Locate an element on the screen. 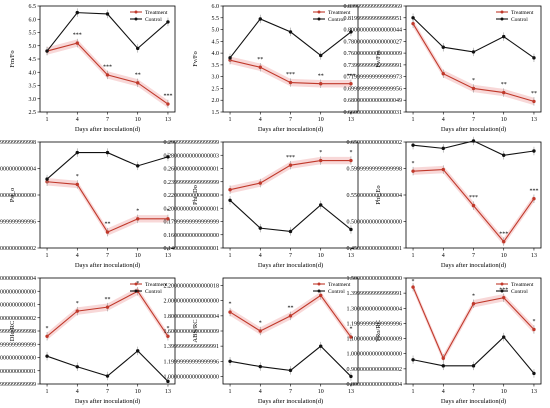 The image size is (550, 408). y-tick-label: 1.39999999999999991 is located at coordinates (192, 347).